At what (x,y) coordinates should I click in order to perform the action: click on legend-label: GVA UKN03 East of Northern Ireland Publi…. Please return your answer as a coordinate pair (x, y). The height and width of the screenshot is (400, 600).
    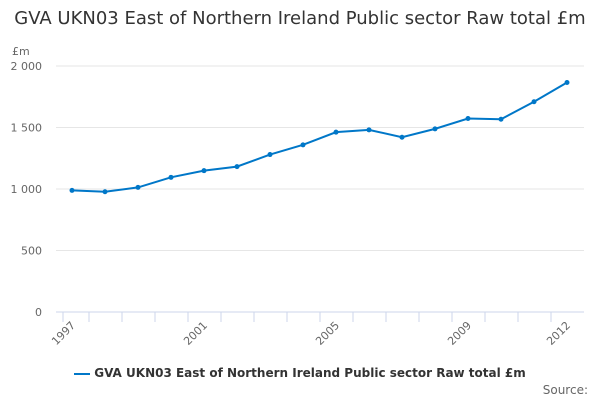
    Looking at the image, I should click on (310, 373).